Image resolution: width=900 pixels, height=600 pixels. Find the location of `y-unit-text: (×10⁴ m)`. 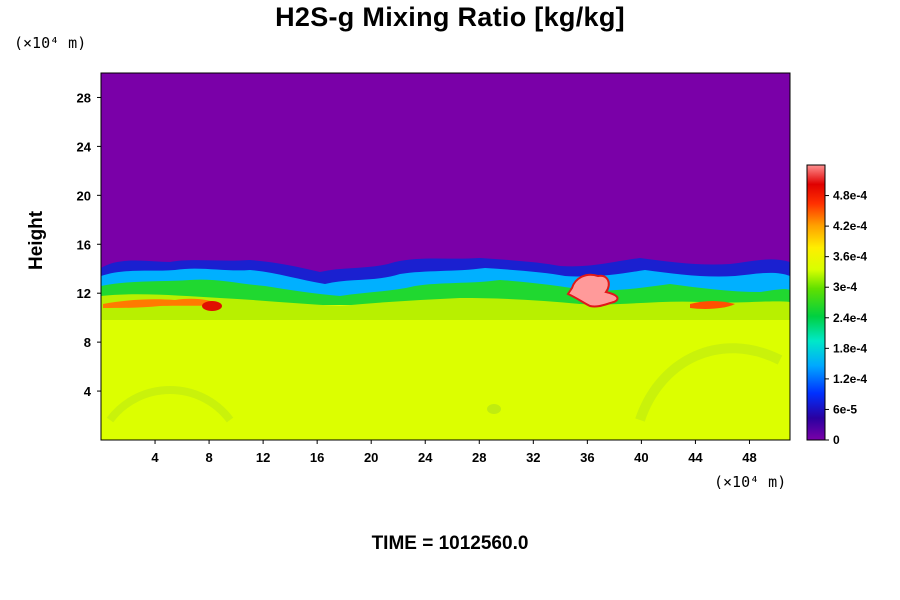

y-unit-text: (×10⁴ m) is located at coordinates (50, 43).